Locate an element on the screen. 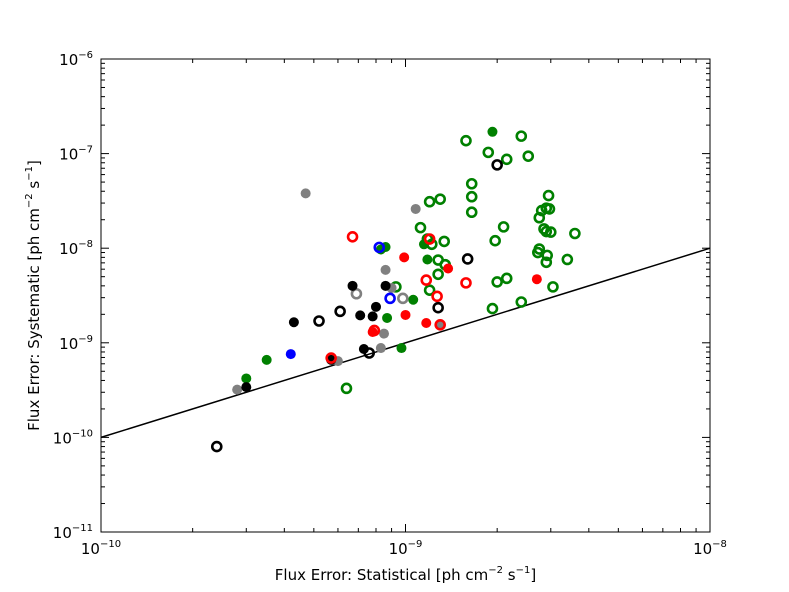  y-tick-label: 10⁻⁶ is located at coordinates (76, 59).